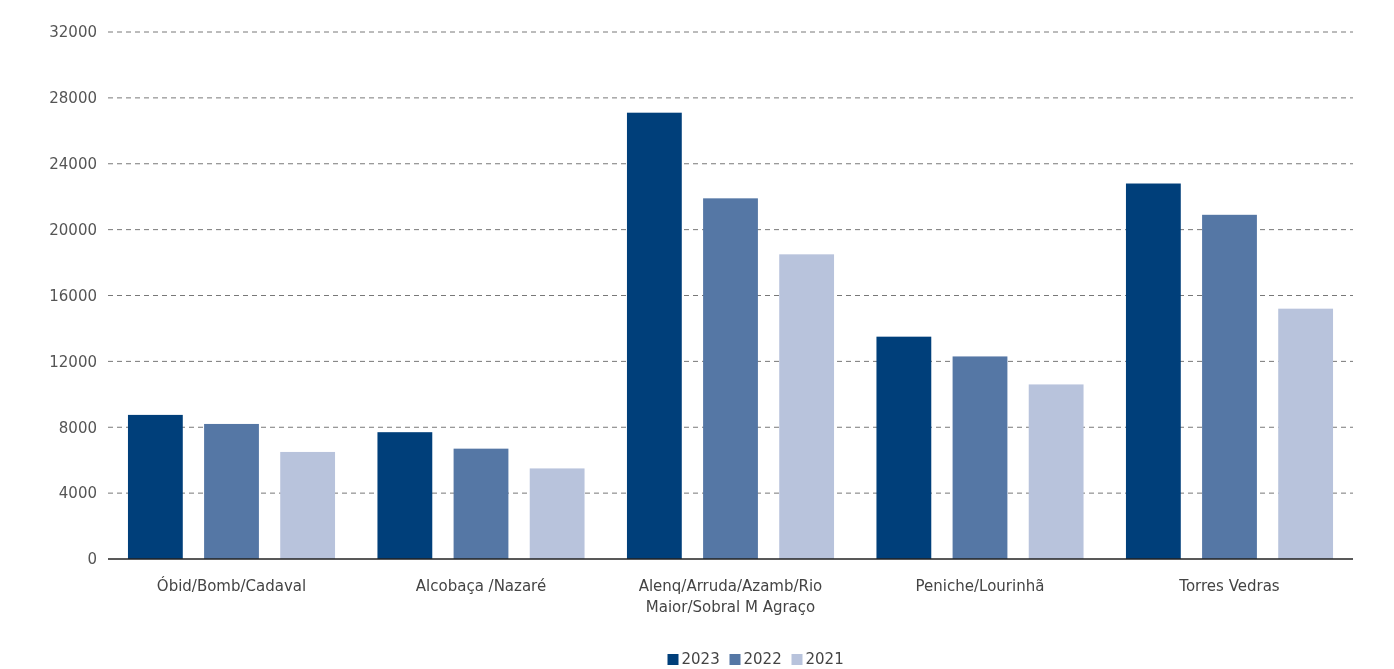 This screenshot has height=669, width=1394. Describe the element at coordinates (231, 585) in the screenshot. I see `x-tick-label: Óbid/Bomb/Cadaval` at that location.